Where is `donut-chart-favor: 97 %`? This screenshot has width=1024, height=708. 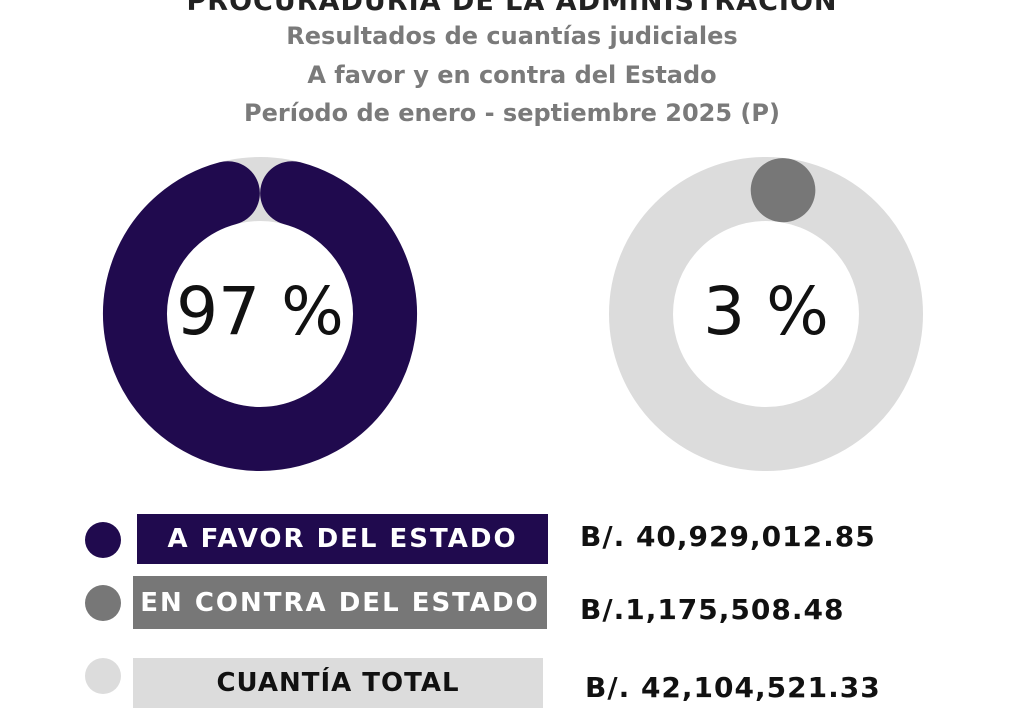
donut-chart-favor: 97 % is located at coordinates (260, 314).